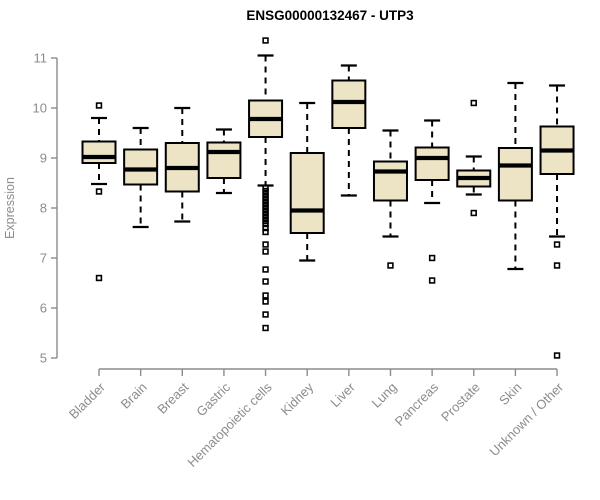 This screenshot has height=500, width=600. What do you see at coordinates (510, 394) in the screenshot?
I see `x-tick-label: Skin` at bounding box center [510, 394].